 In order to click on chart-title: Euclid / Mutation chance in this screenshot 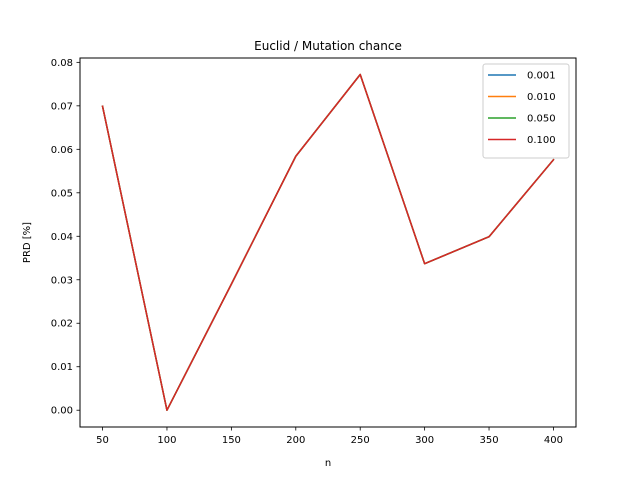, I will do `click(328, 46)`.